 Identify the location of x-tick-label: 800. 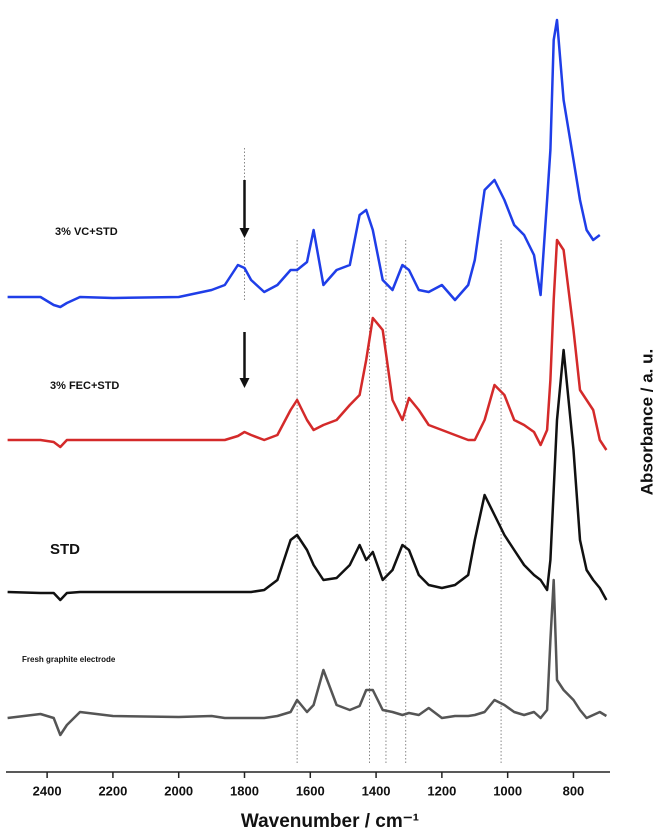
(574, 790).